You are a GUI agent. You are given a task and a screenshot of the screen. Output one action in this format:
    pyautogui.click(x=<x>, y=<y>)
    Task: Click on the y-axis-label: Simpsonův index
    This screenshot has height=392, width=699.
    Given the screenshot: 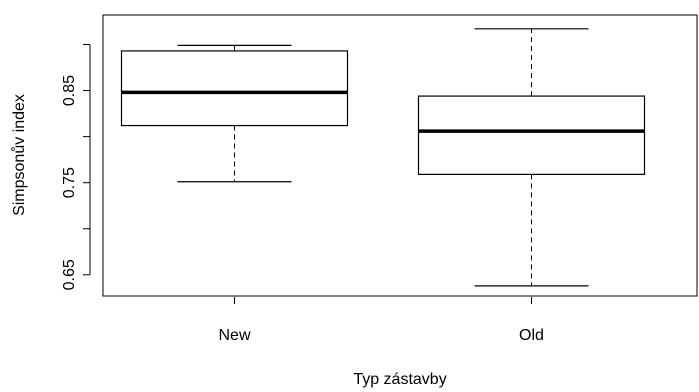 What is the action you would take?
    pyautogui.click(x=19, y=155)
    